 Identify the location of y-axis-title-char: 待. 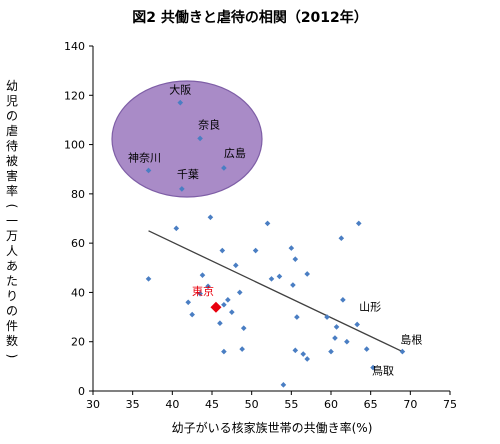
(12, 146).